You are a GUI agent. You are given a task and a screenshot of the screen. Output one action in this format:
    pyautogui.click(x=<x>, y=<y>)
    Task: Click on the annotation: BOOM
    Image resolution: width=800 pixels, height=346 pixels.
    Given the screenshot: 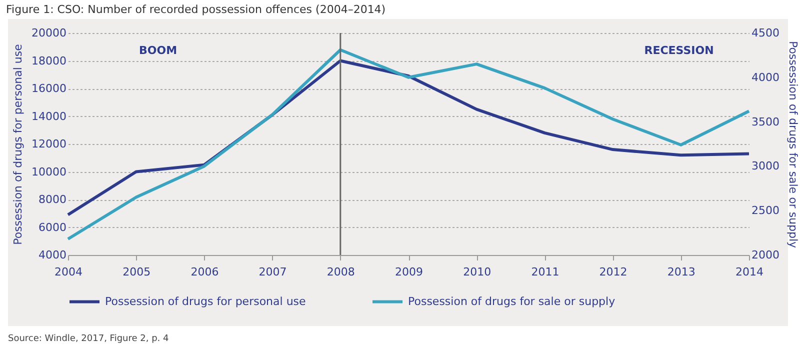 What is the action you would take?
    pyautogui.click(x=158, y=50)
    